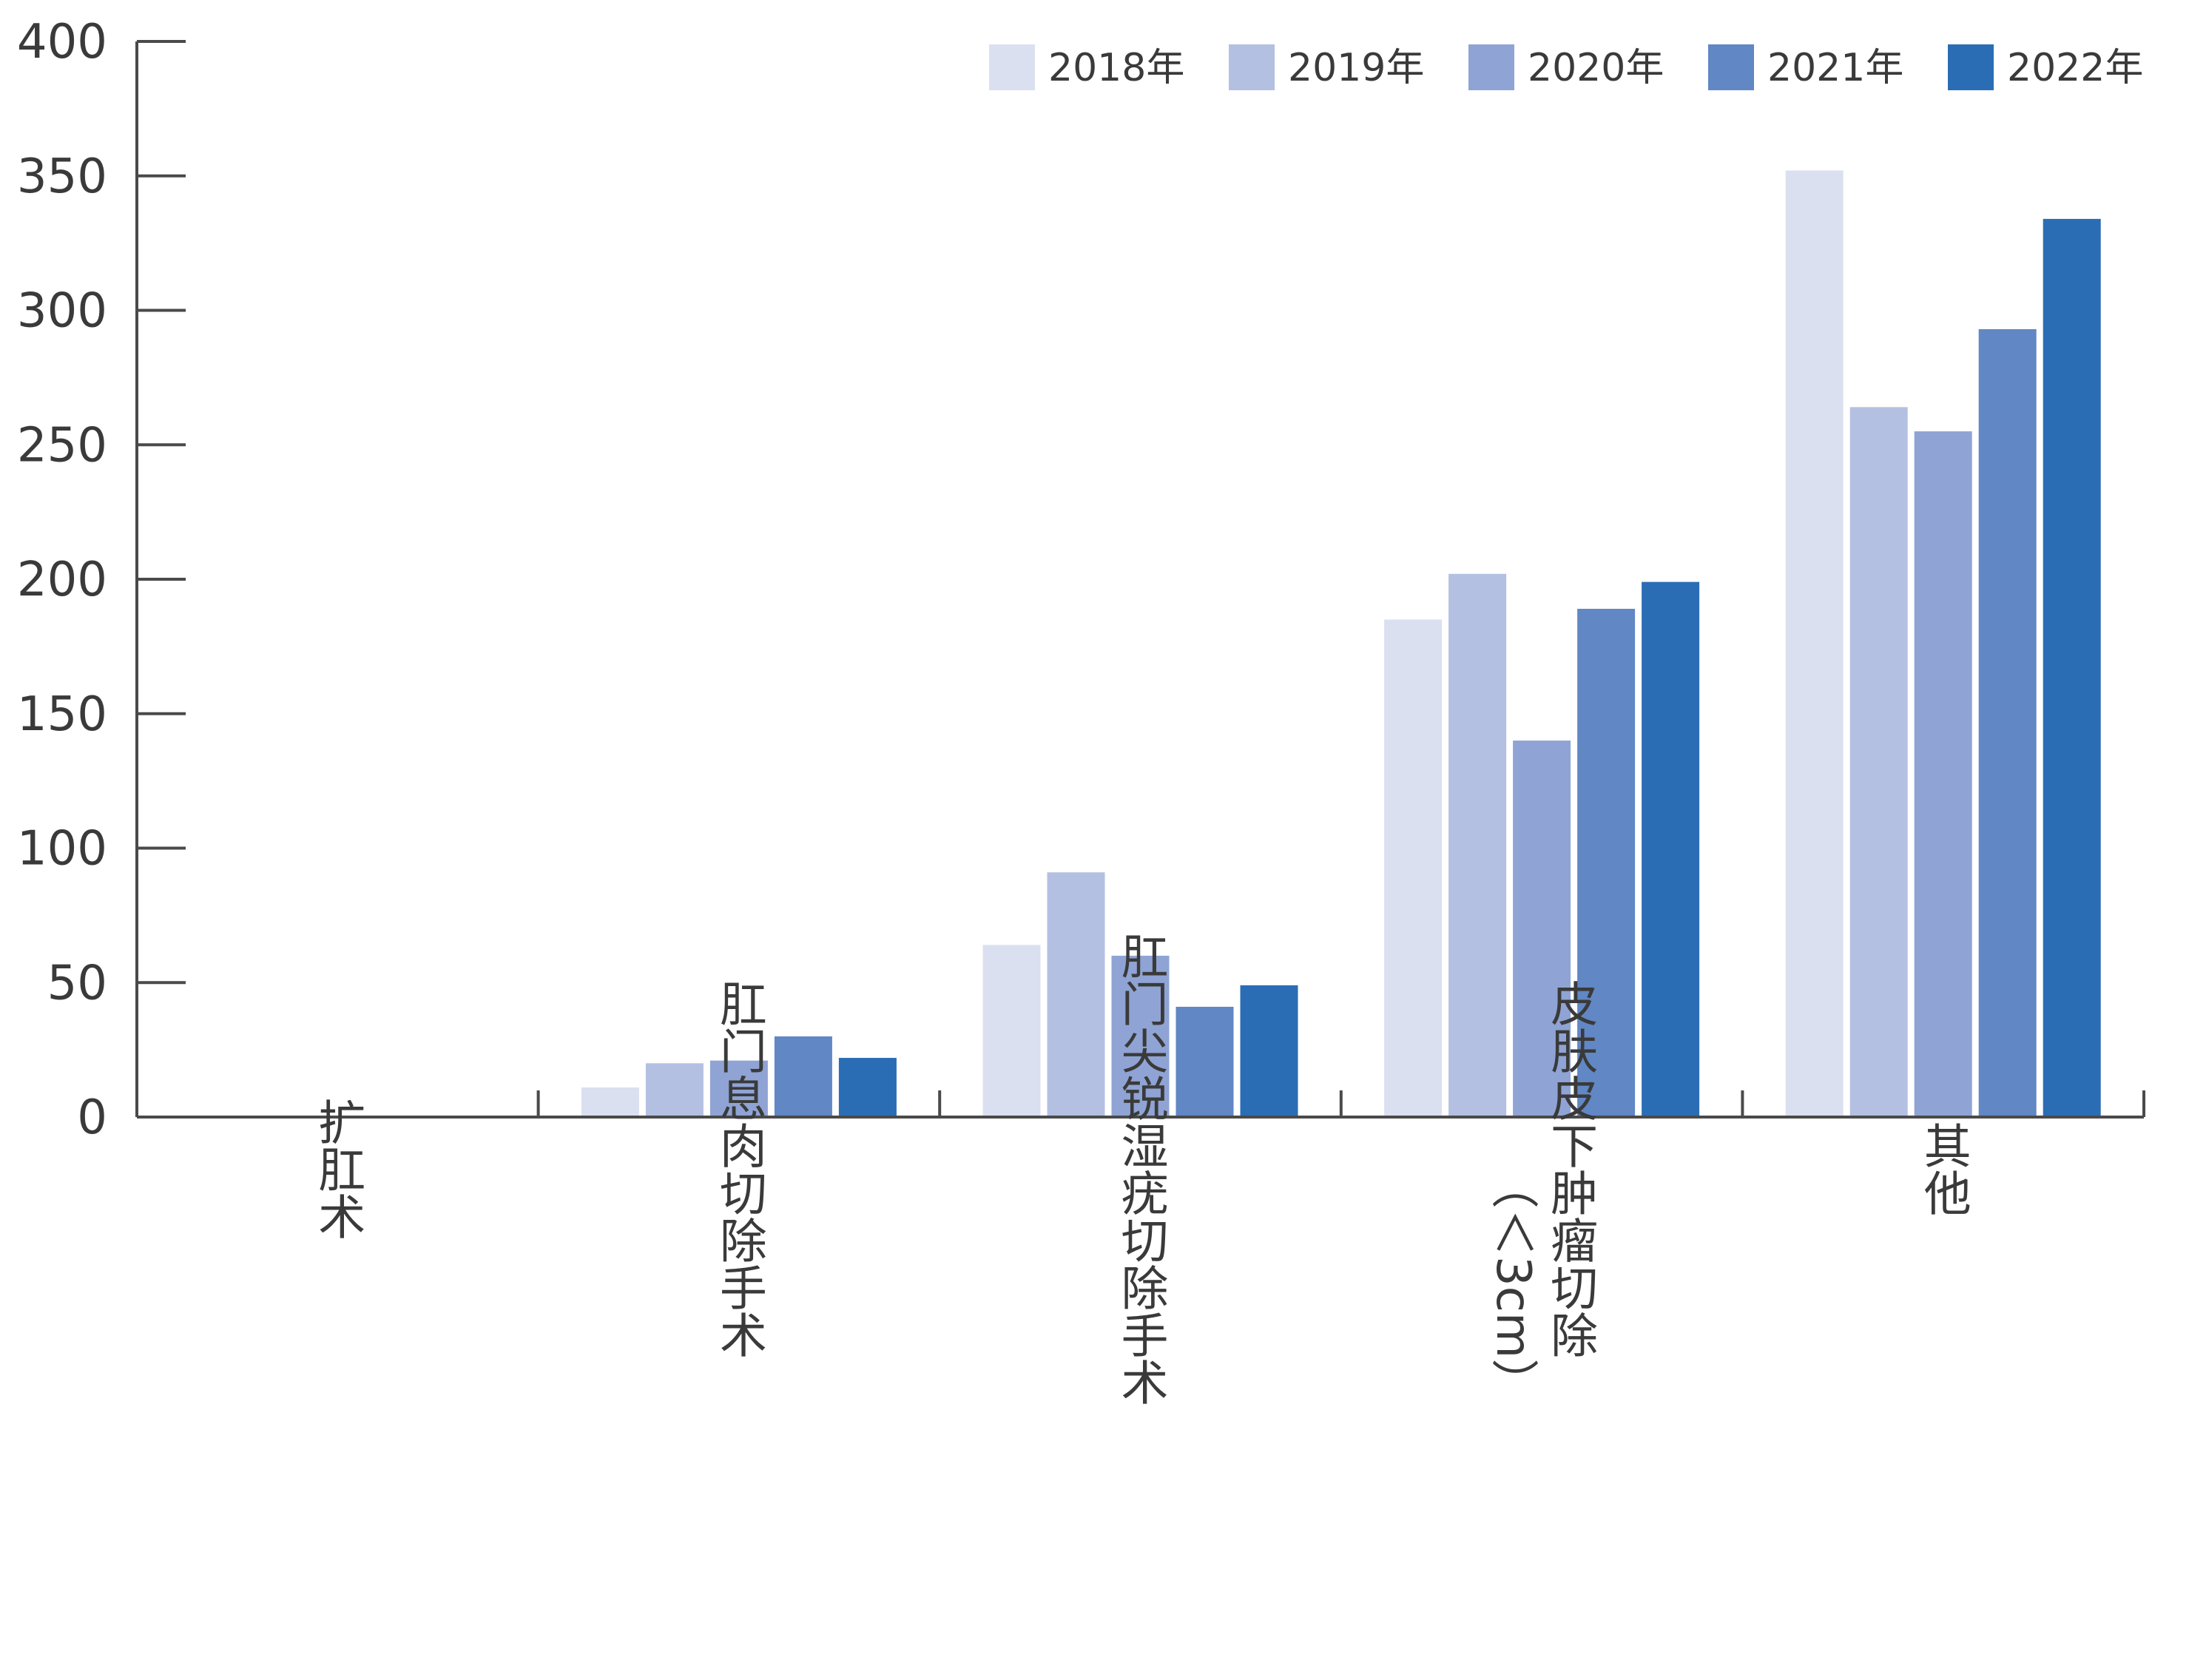 The image size is (2189, 1680). Describe the element at coordinates (337, 1169) in the screenshot. I see `x-category-label: 扩肛术` at that location.